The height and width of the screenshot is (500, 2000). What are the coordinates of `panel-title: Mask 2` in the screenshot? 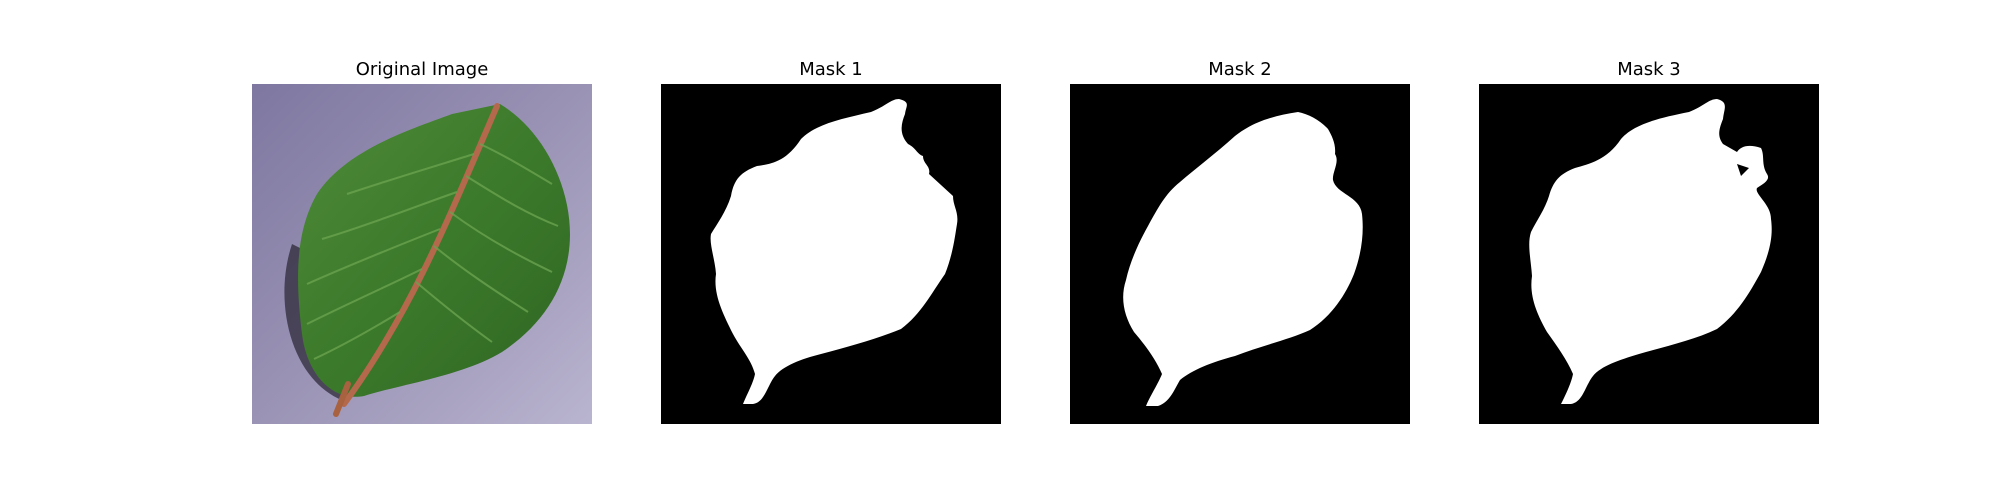 It's located at (1240, 69).